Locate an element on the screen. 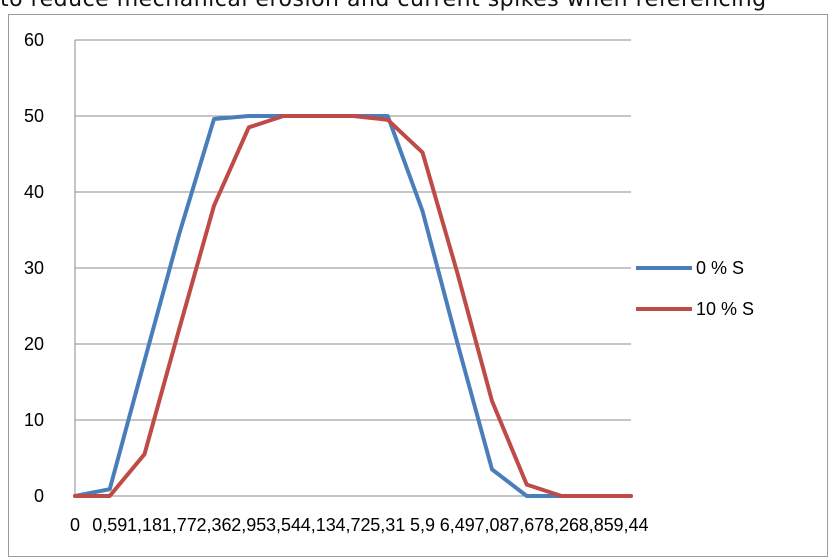  y-tick-label: 50 is located at coordinates (34, 116).